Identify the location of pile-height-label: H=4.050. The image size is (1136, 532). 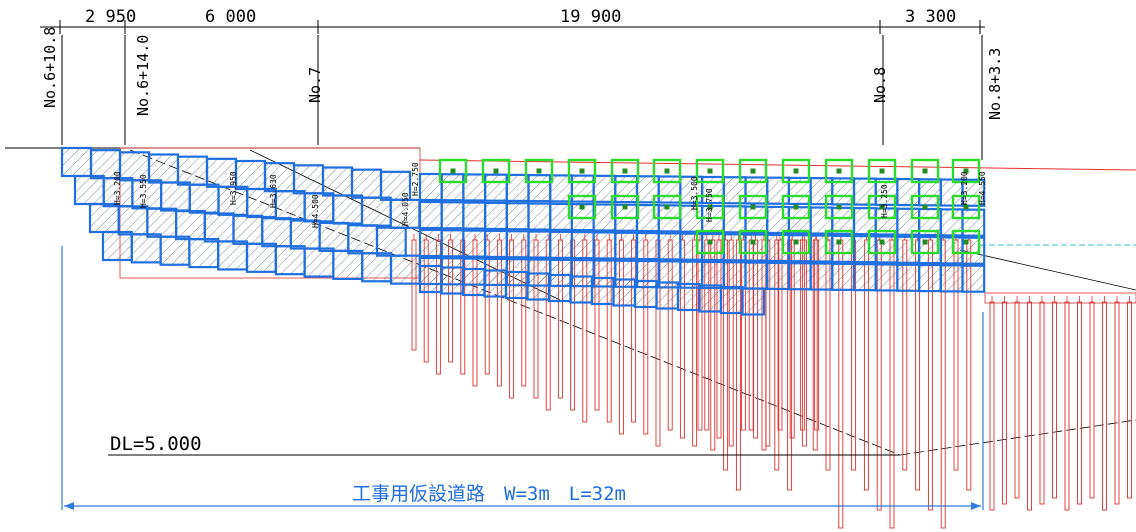
(405, 209).